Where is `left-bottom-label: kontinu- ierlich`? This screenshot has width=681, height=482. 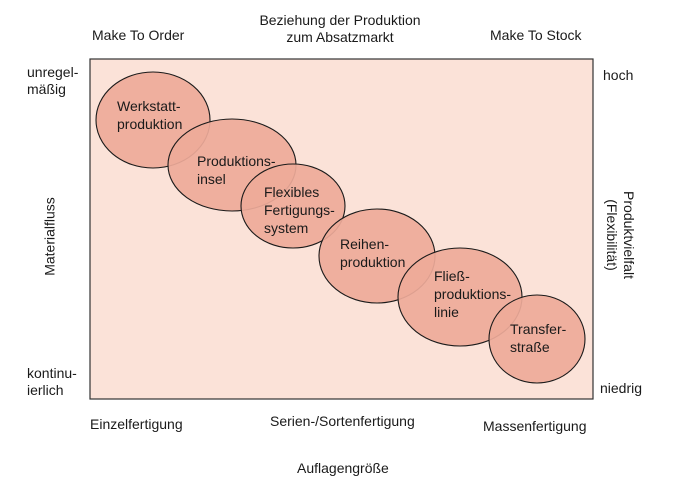
left-bottom-label: kontinu- ierlich is located at coordinates (52, 382).